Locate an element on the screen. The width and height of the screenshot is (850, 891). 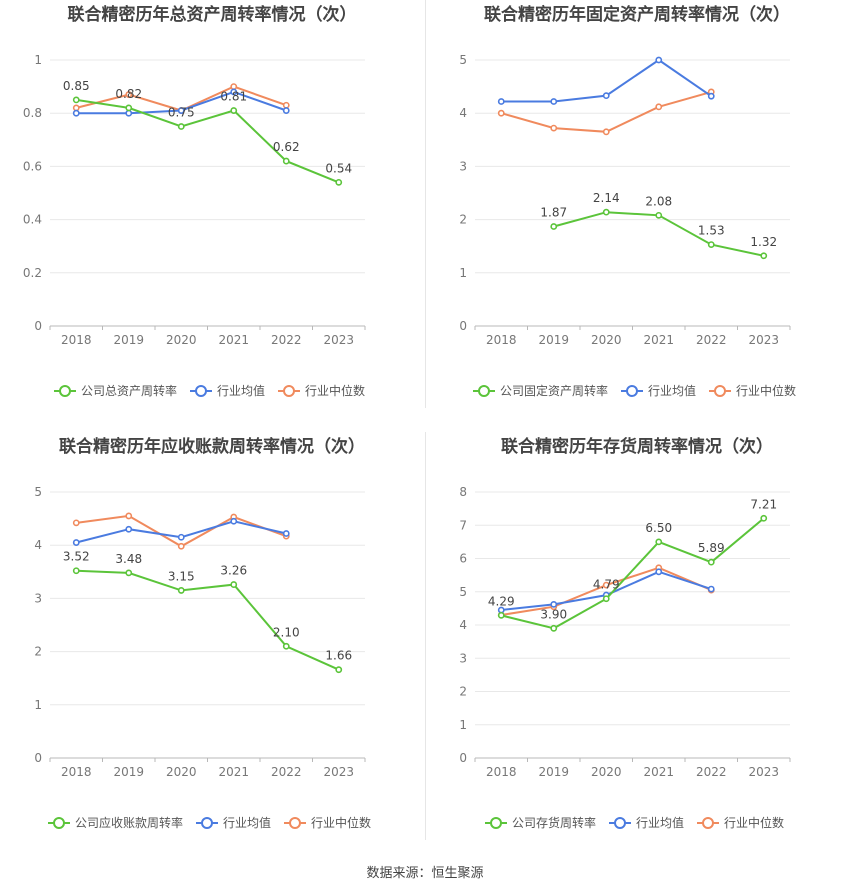
legend-marker-company is located at coordinates (65, 391).